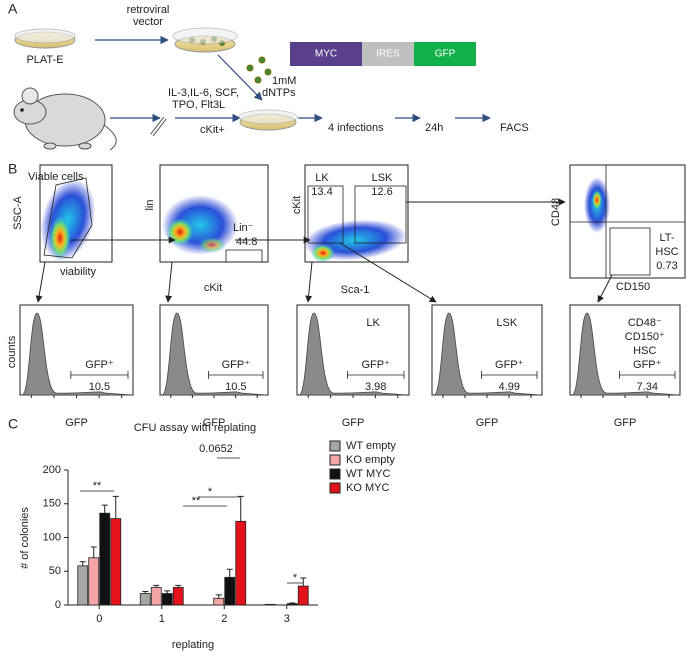 The image size is (688, 657). Describe the element at coordinates (287, 619) in the screenshot. I see `x-tick-label: 3` at that location.